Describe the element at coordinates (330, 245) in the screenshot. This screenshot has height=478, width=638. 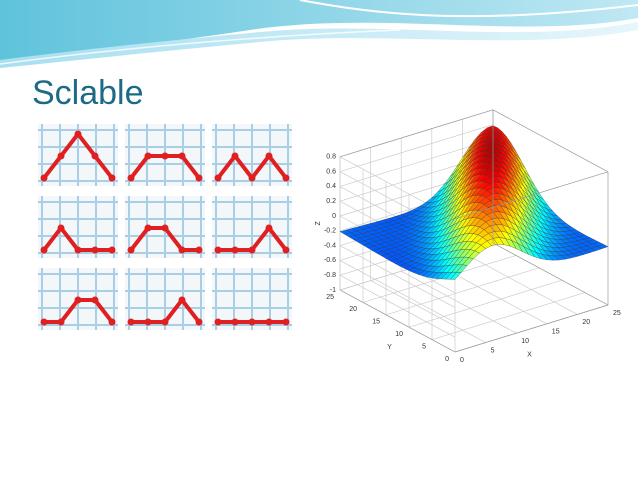
I see `z-tick-label: -0.4` at that location.